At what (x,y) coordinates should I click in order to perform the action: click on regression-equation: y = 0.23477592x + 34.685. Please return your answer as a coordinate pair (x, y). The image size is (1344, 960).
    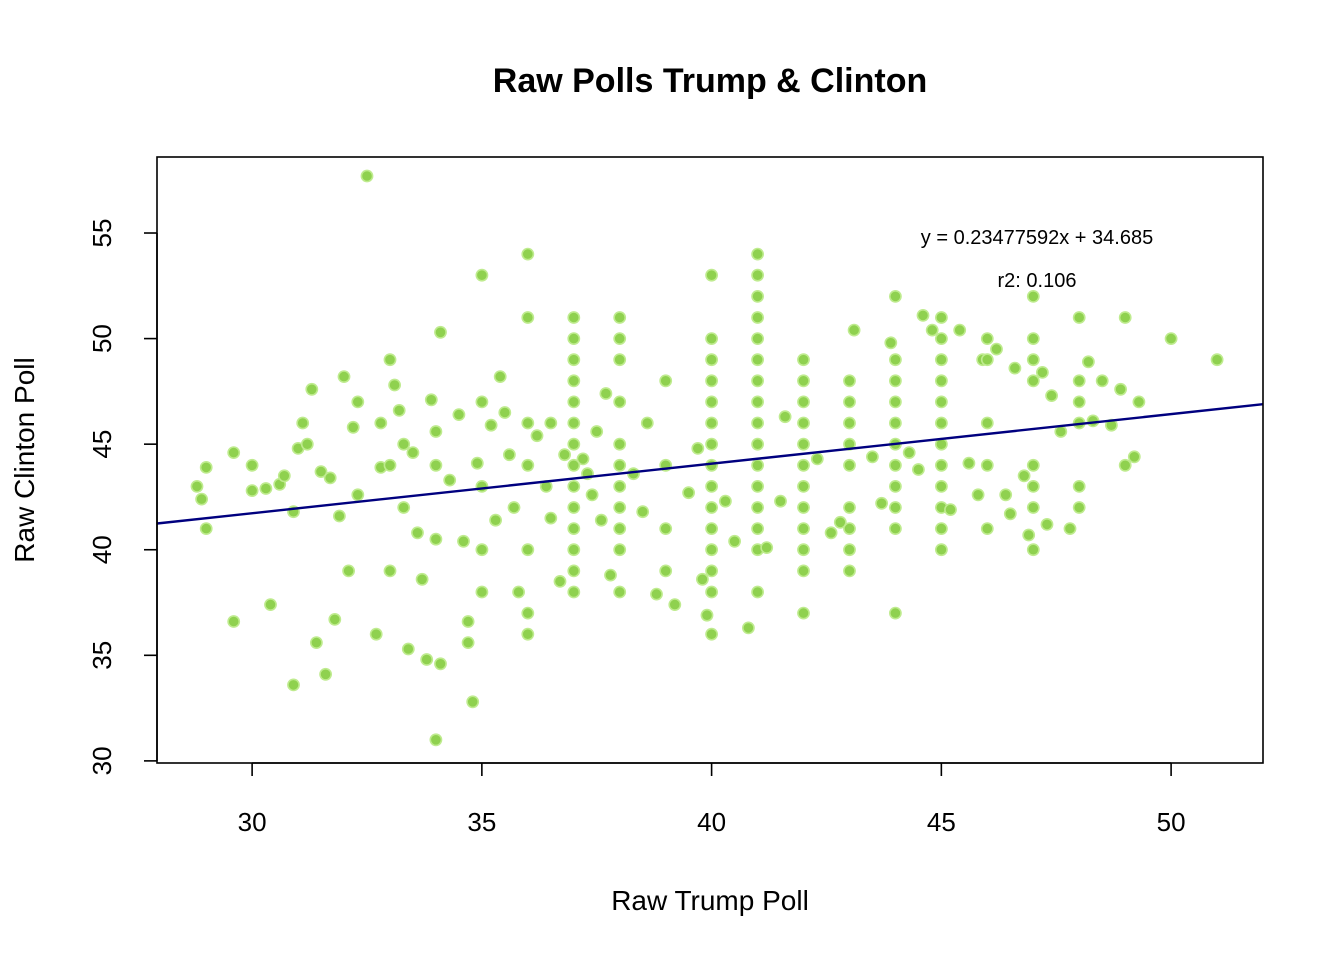
    Looking at the image, I should click on (1037, 238).